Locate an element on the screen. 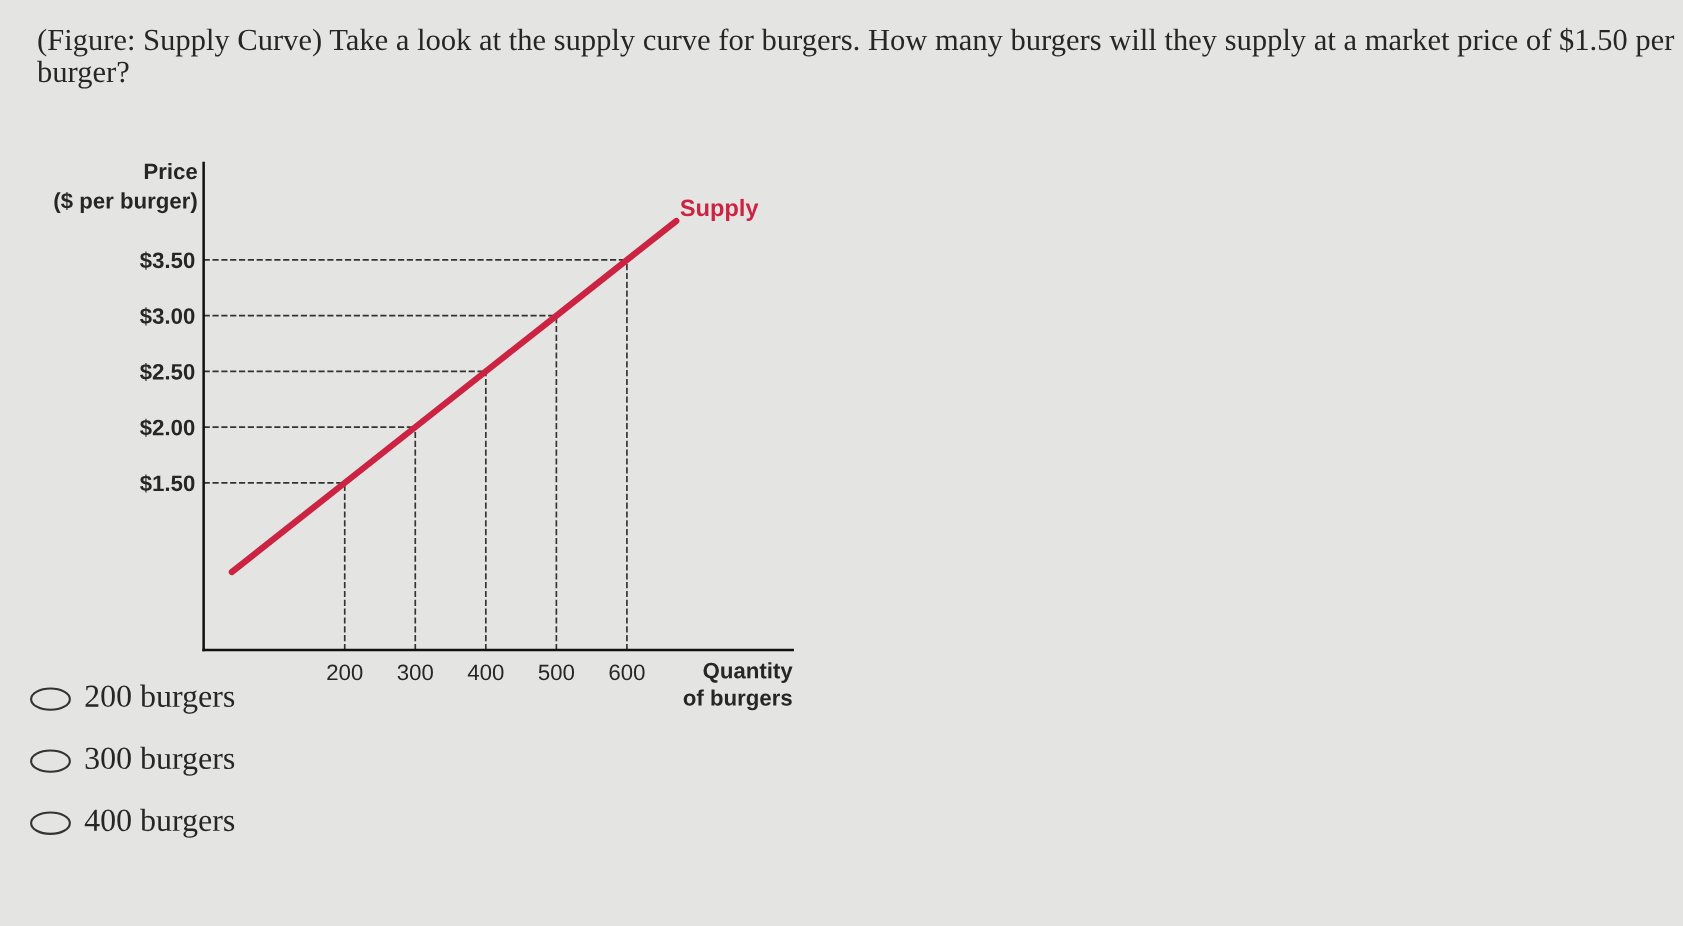 This screenshot has width=1683, height=926. x-tick-label: 200 is located at coordinates (345, 672).